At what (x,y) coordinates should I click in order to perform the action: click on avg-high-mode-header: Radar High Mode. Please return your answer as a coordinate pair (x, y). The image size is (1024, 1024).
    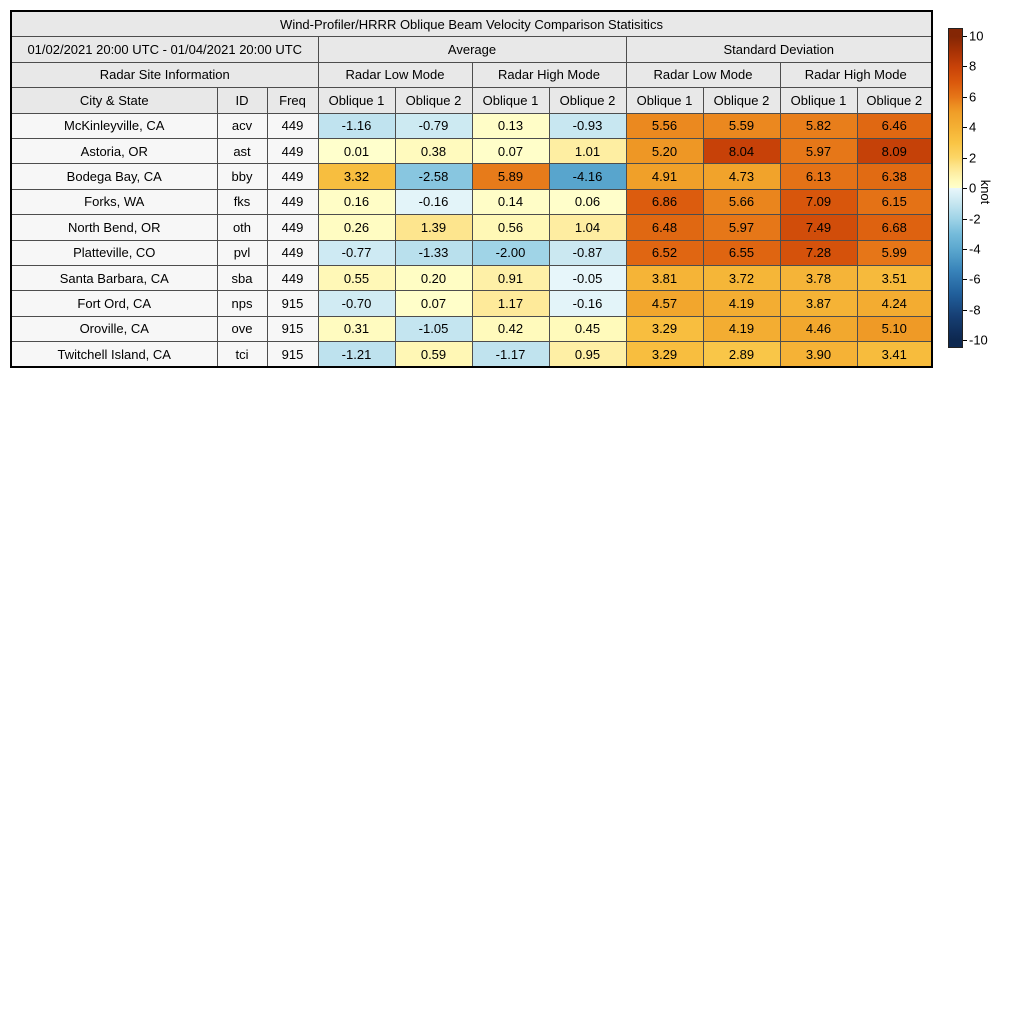
    Looking at the image, I should click on (549, 75).